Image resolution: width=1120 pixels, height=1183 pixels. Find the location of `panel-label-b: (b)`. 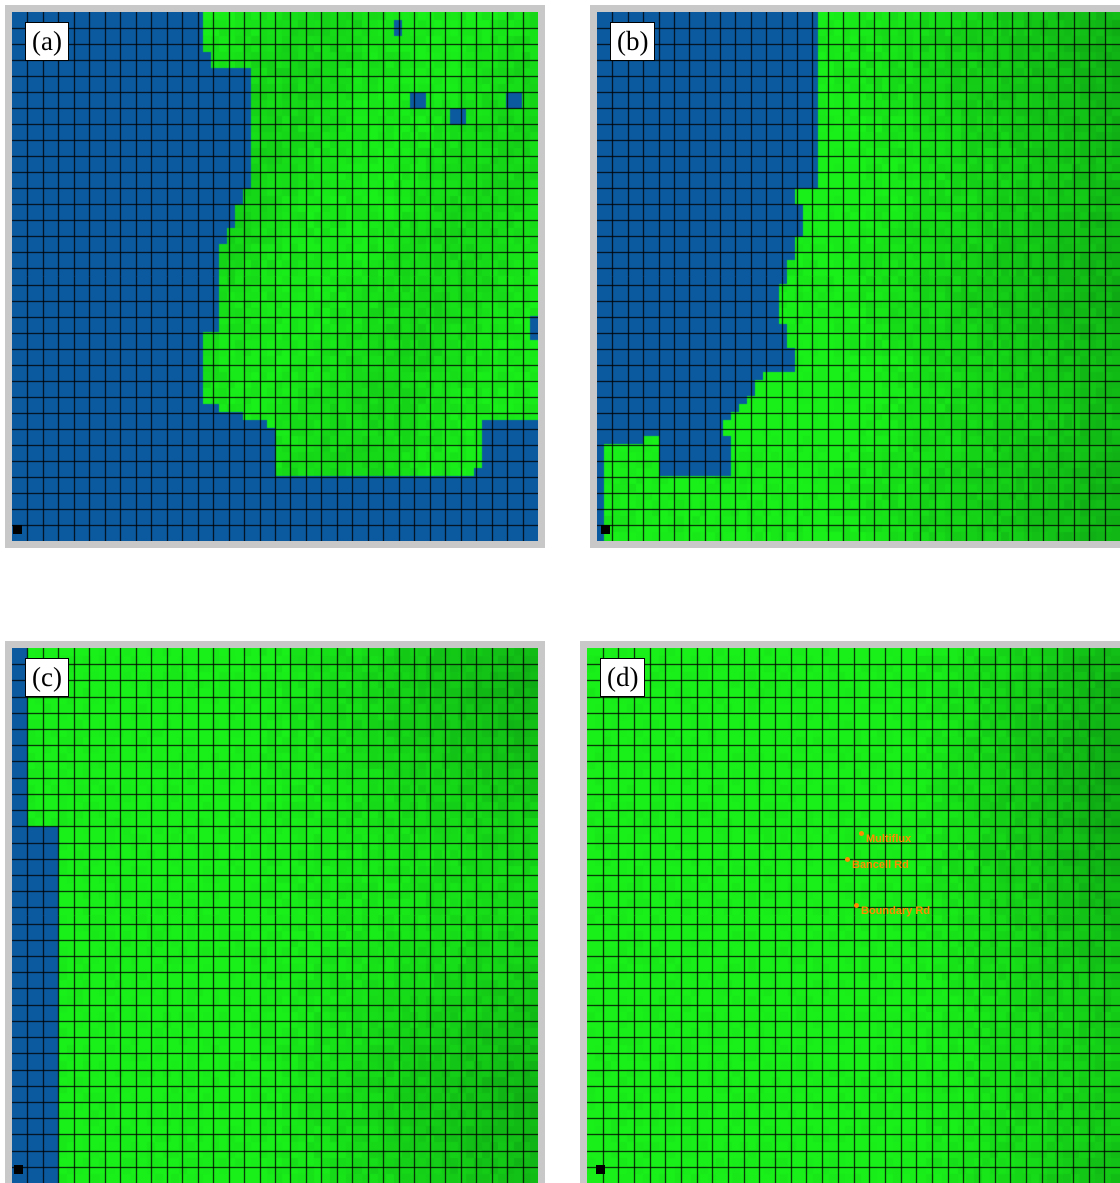

panel-label-b: (b) is located at coordinates (633, 41).